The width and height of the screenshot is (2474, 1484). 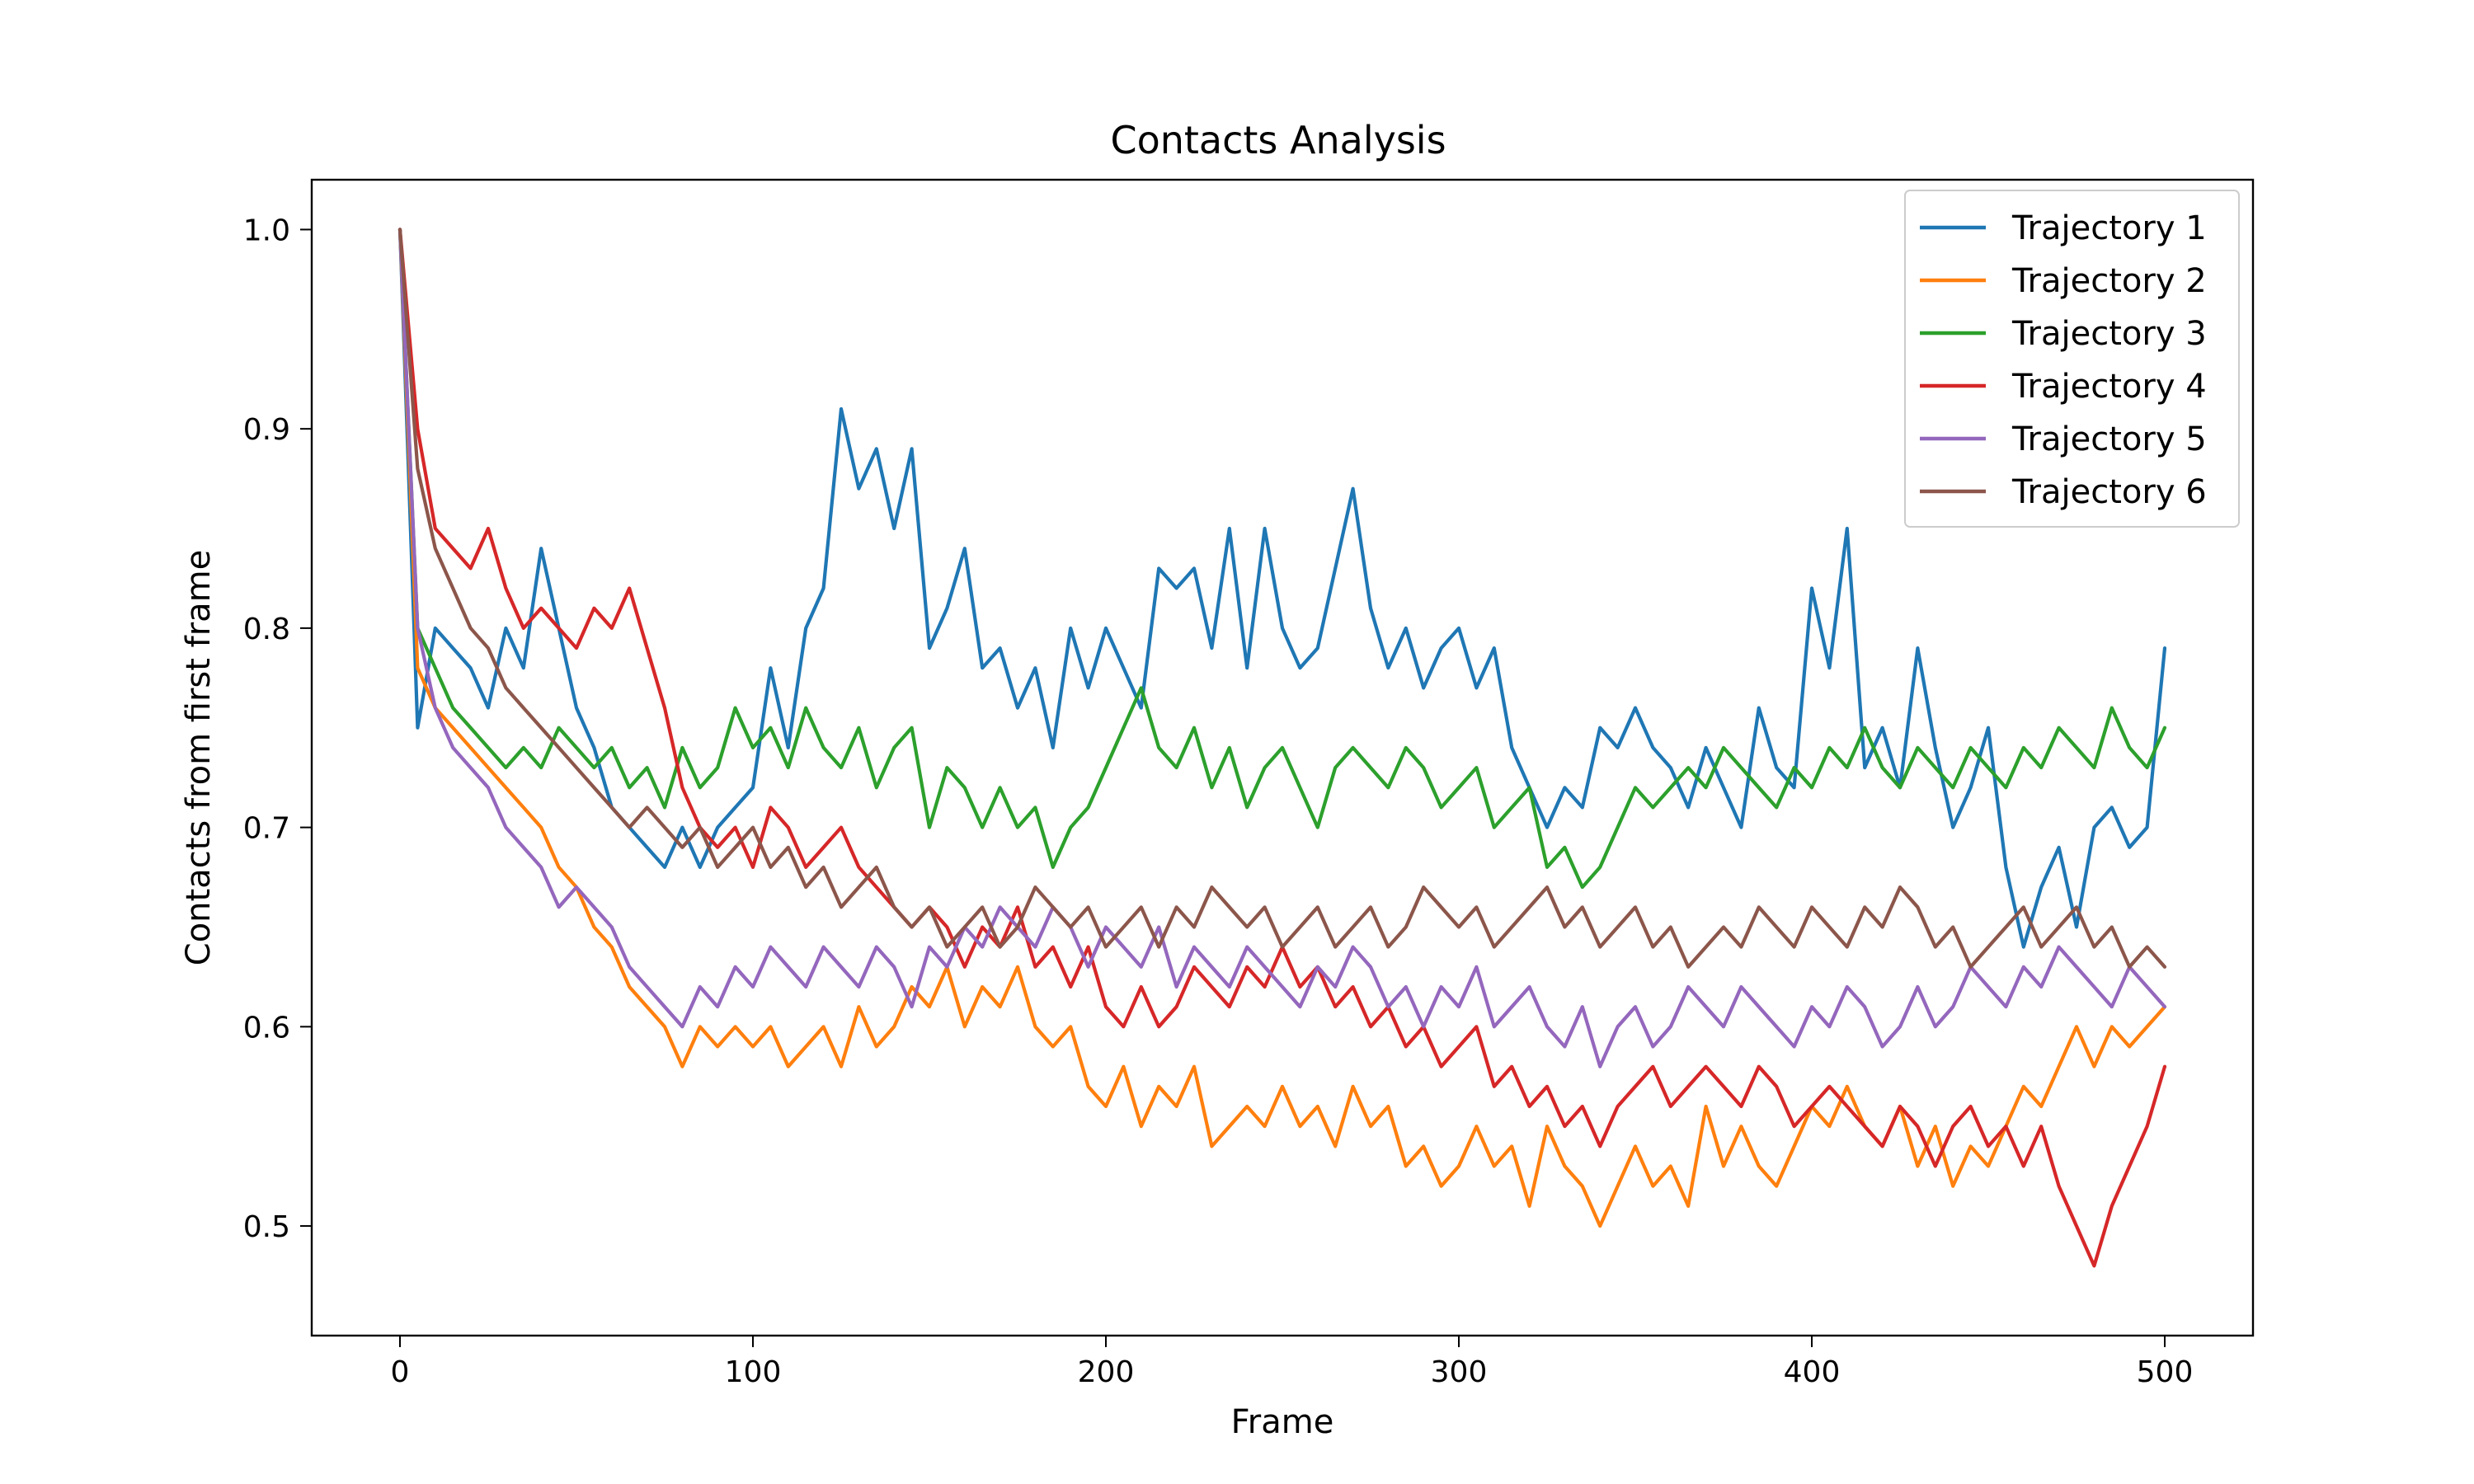 What do you see at coordinates (266, 629) in the screenshot?
I see `y-tick-label: 0.8` at bounding box center [266, 629].